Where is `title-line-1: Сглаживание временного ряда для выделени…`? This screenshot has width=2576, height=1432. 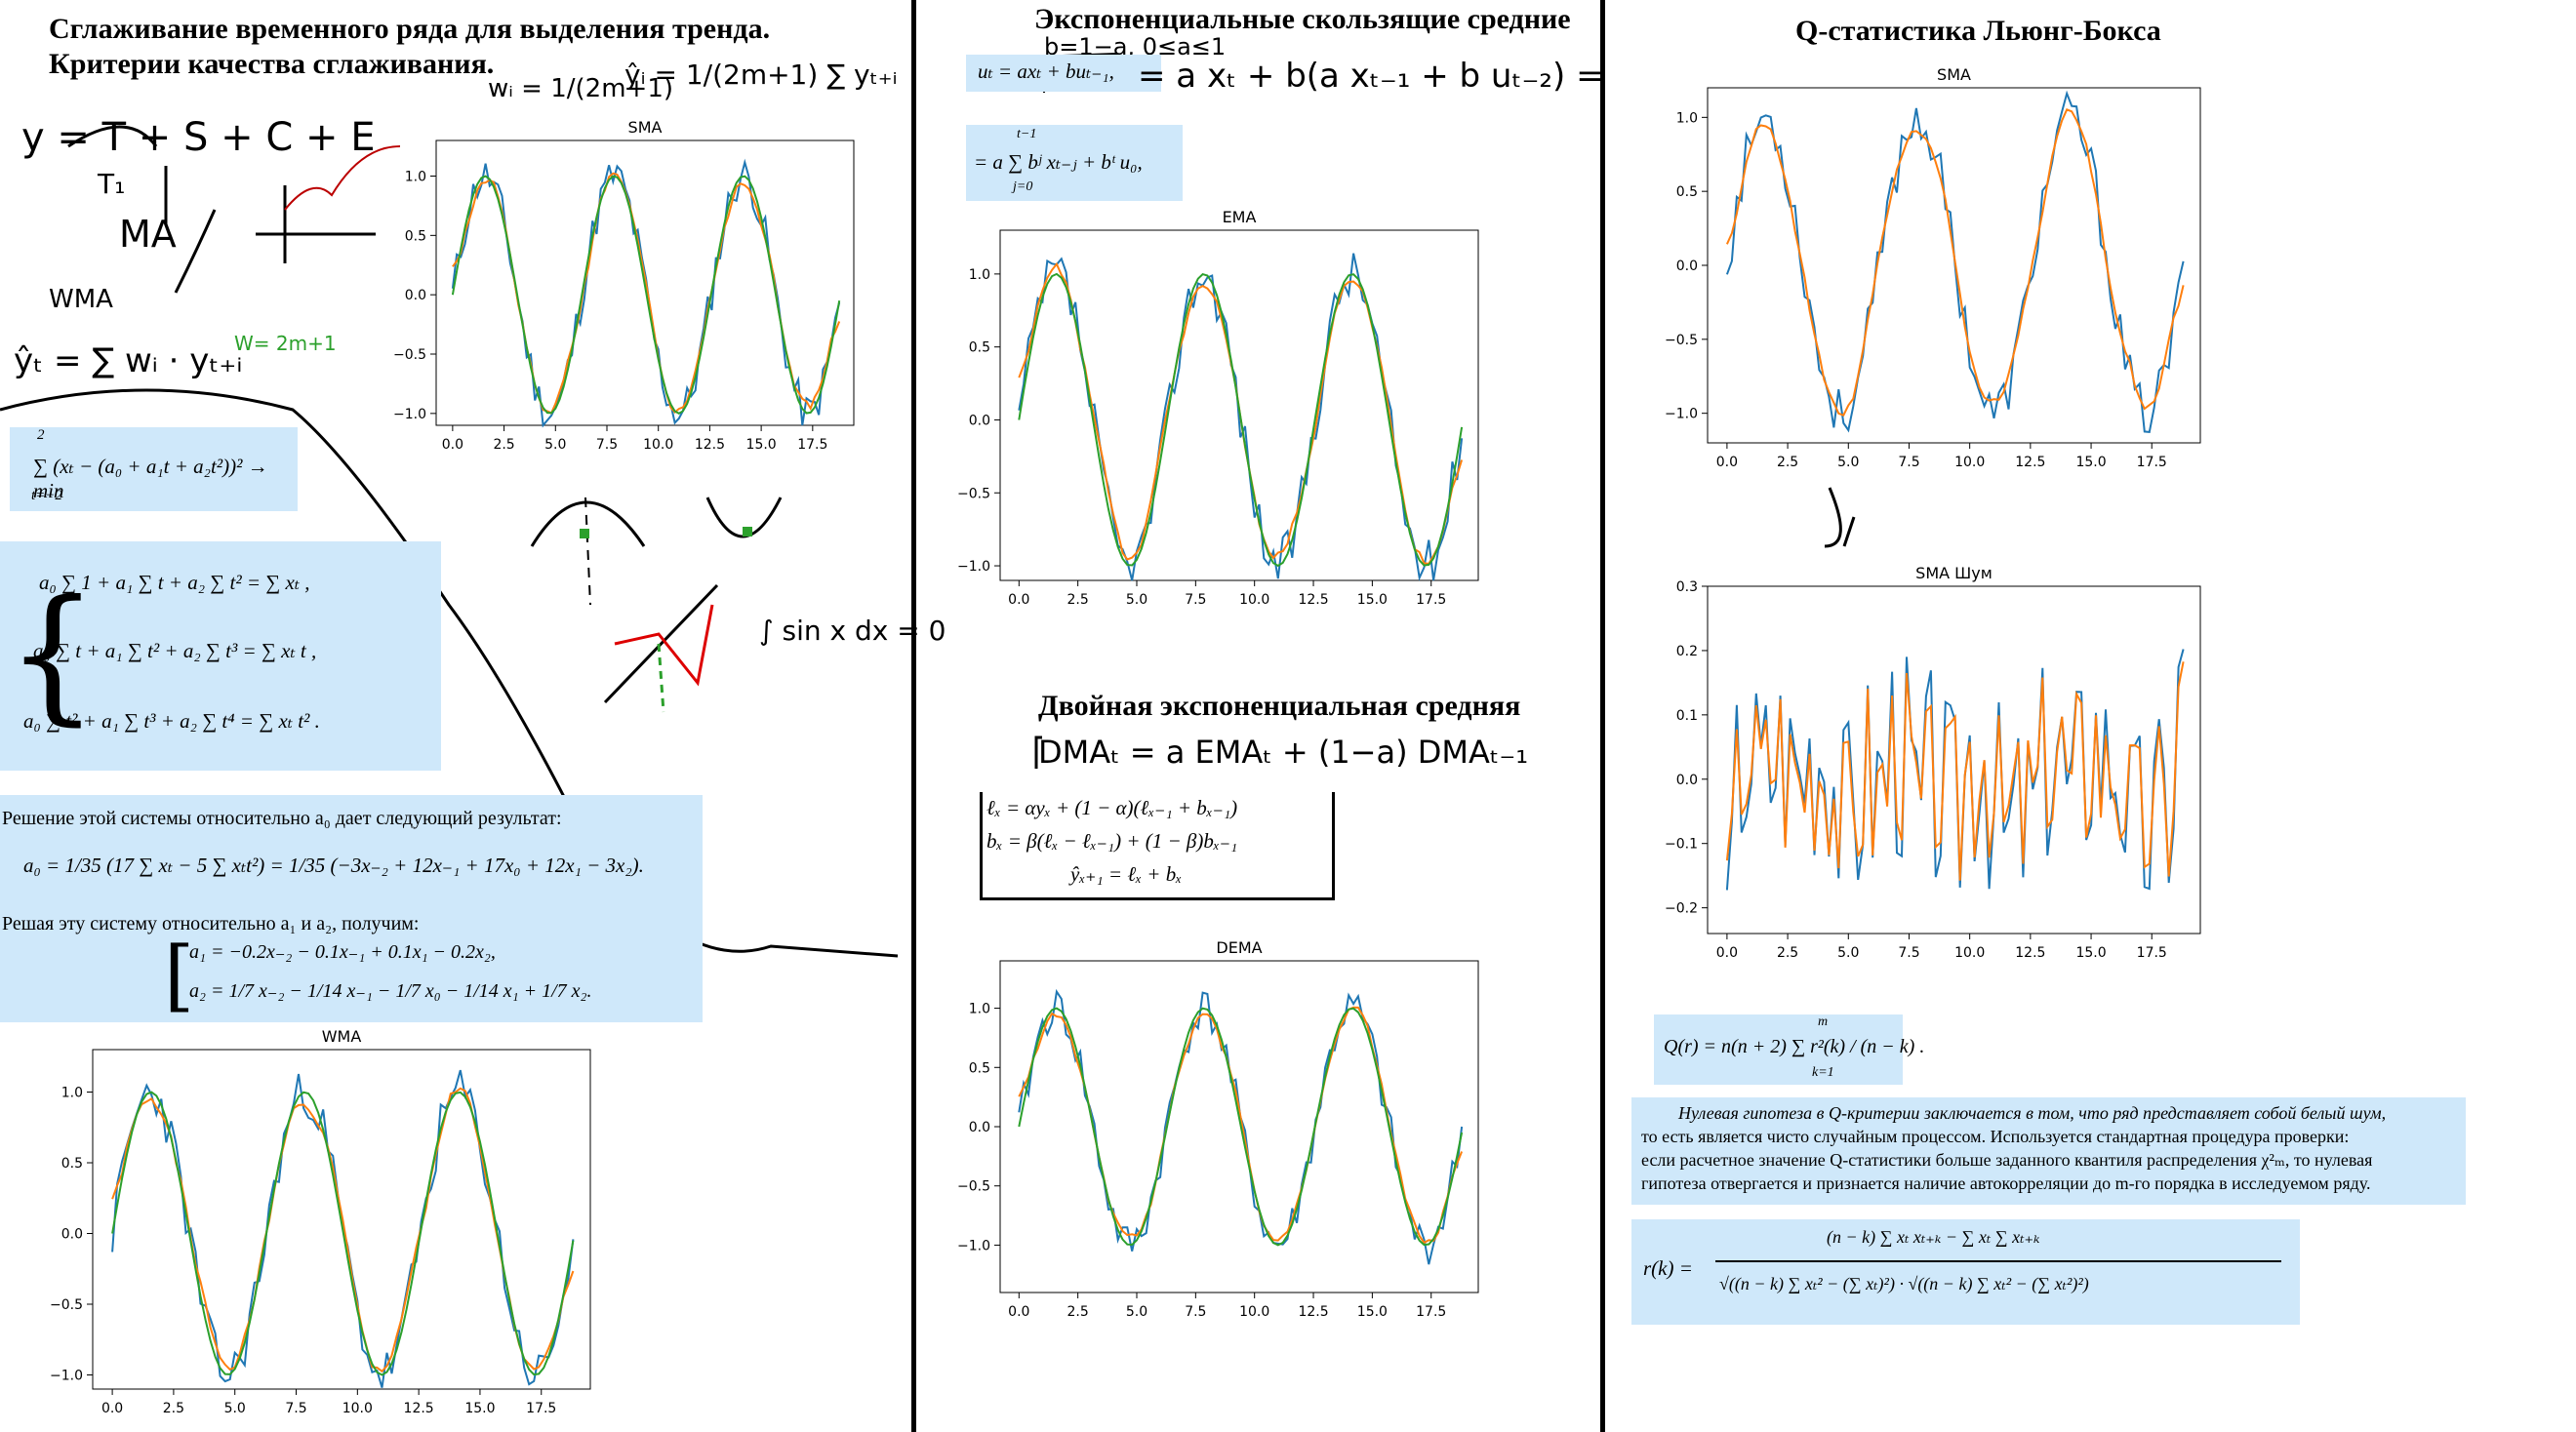
title-line-1: Сглаживание временного ряда для выделени… is located at coordinates (410, 29).